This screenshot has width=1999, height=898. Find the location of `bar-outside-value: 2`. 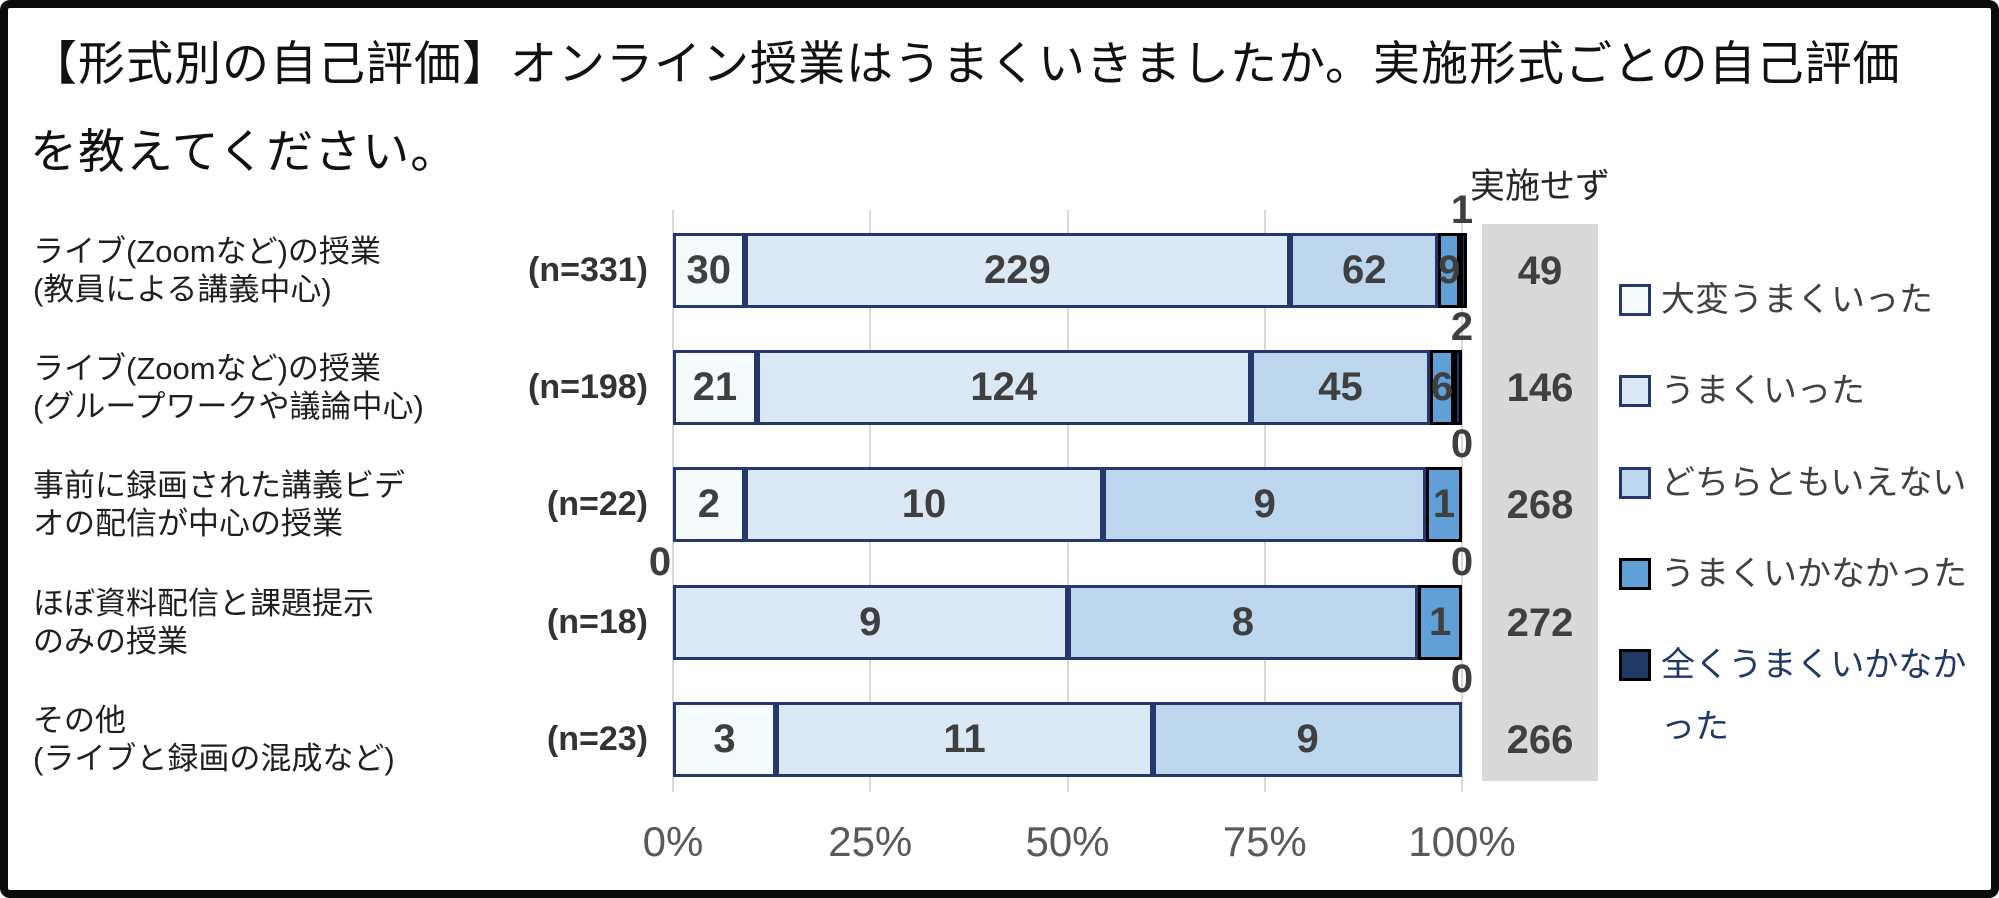

bar-outside-value: 2 is located at coordinates (1462, 327).